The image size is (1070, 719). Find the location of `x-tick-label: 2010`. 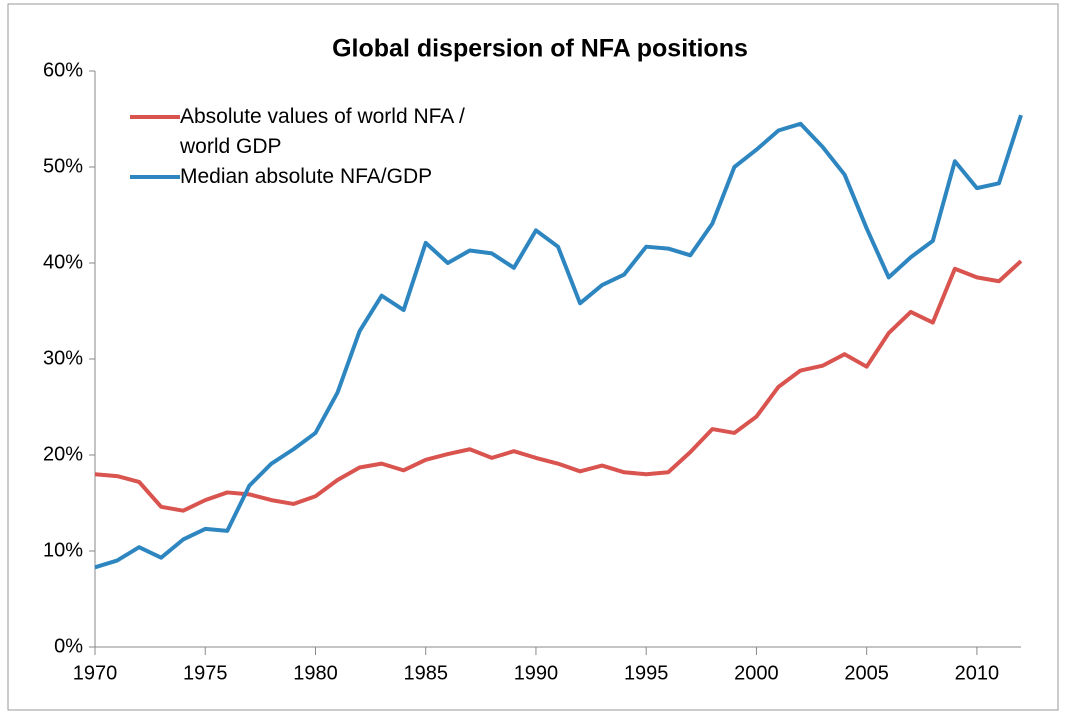

x-tick-label: 2010 is located at coordinates (977, 673).